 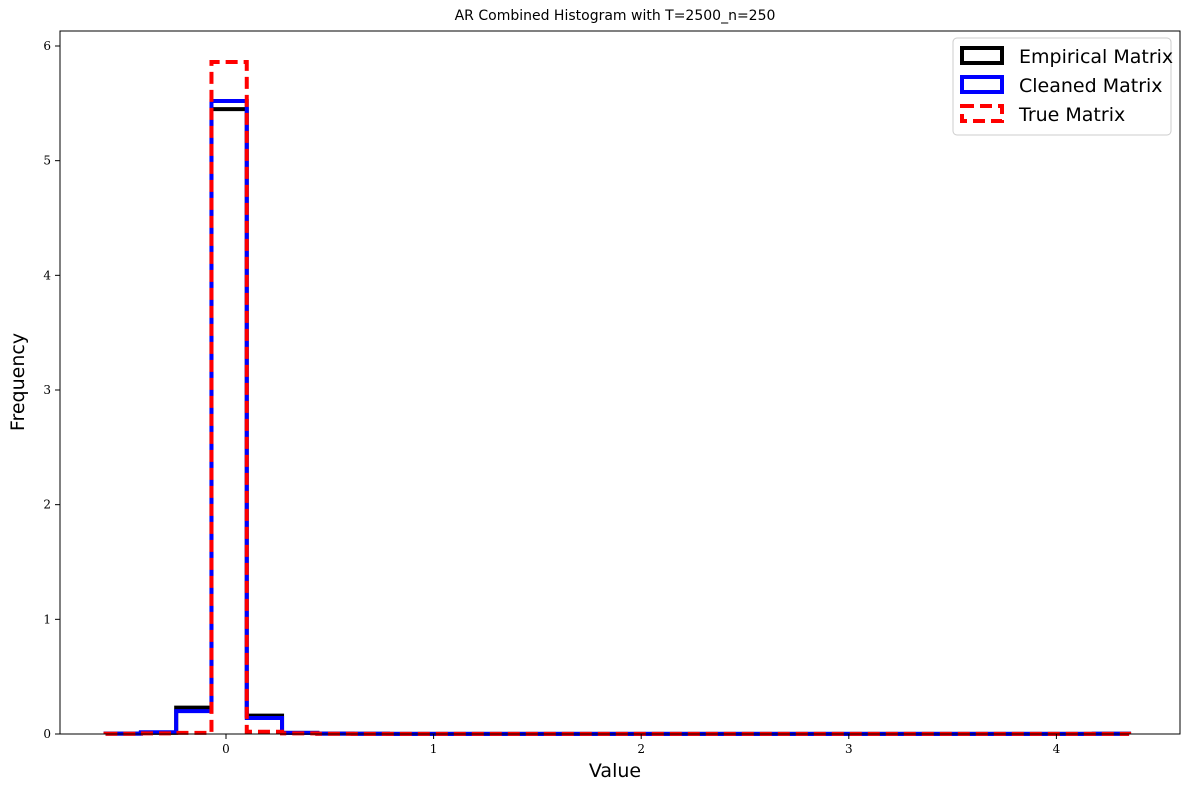 What do you see at coordinates (434, 749) in the screenshot?
I see `x-tick-label: 1` at bounding box center [434, 749].